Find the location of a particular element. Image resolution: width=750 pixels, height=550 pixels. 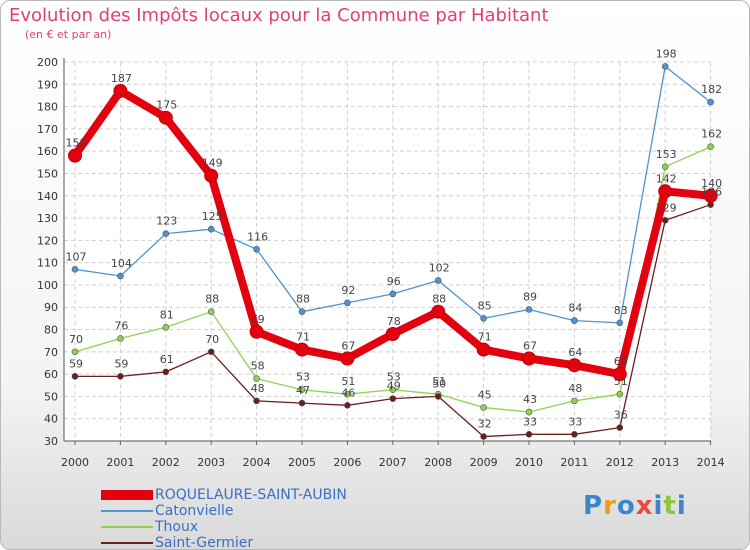

data-label: 89 is located at coordinates (530, 296).